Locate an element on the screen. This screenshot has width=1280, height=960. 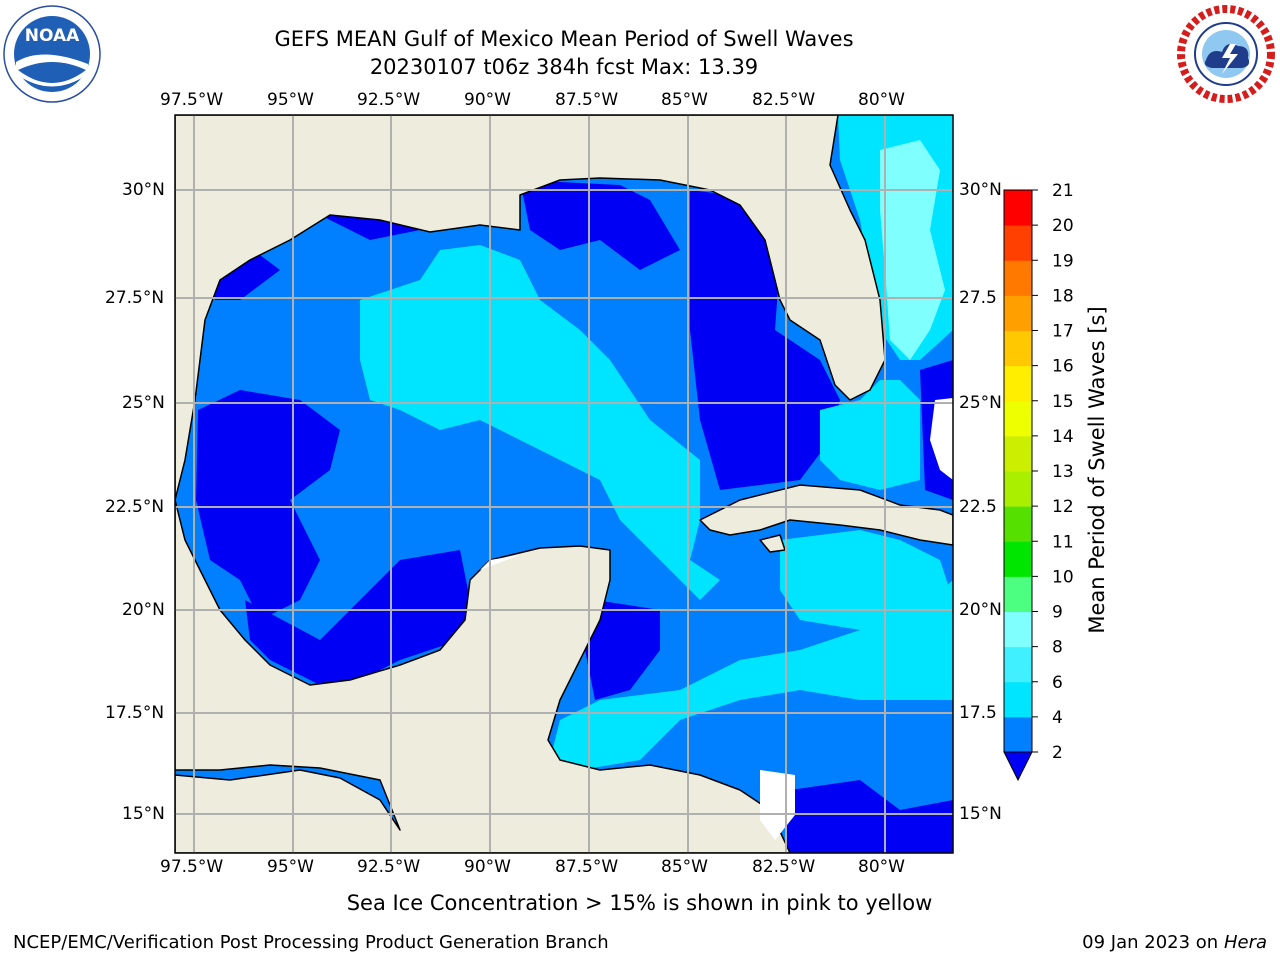
colorbar-tick-label: 12 is located at coordinates (1063, 507).